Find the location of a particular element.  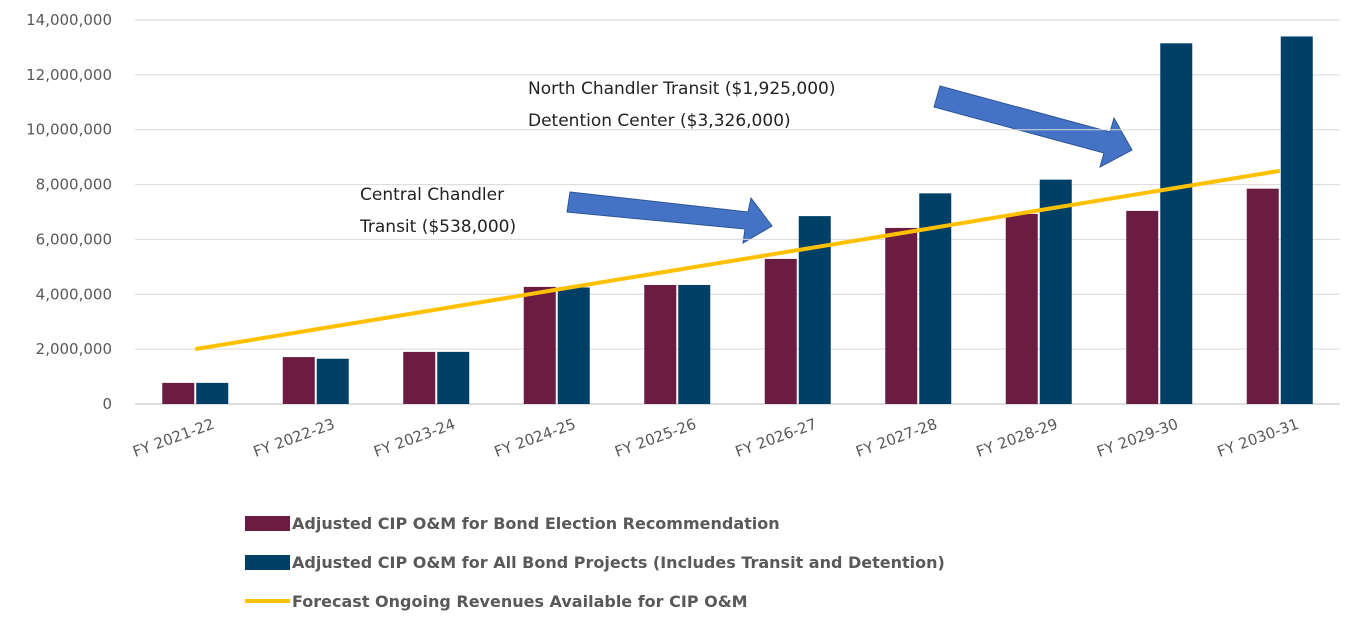

x-tick-label: FY 2021-22 is located at coordinates (173, 438).